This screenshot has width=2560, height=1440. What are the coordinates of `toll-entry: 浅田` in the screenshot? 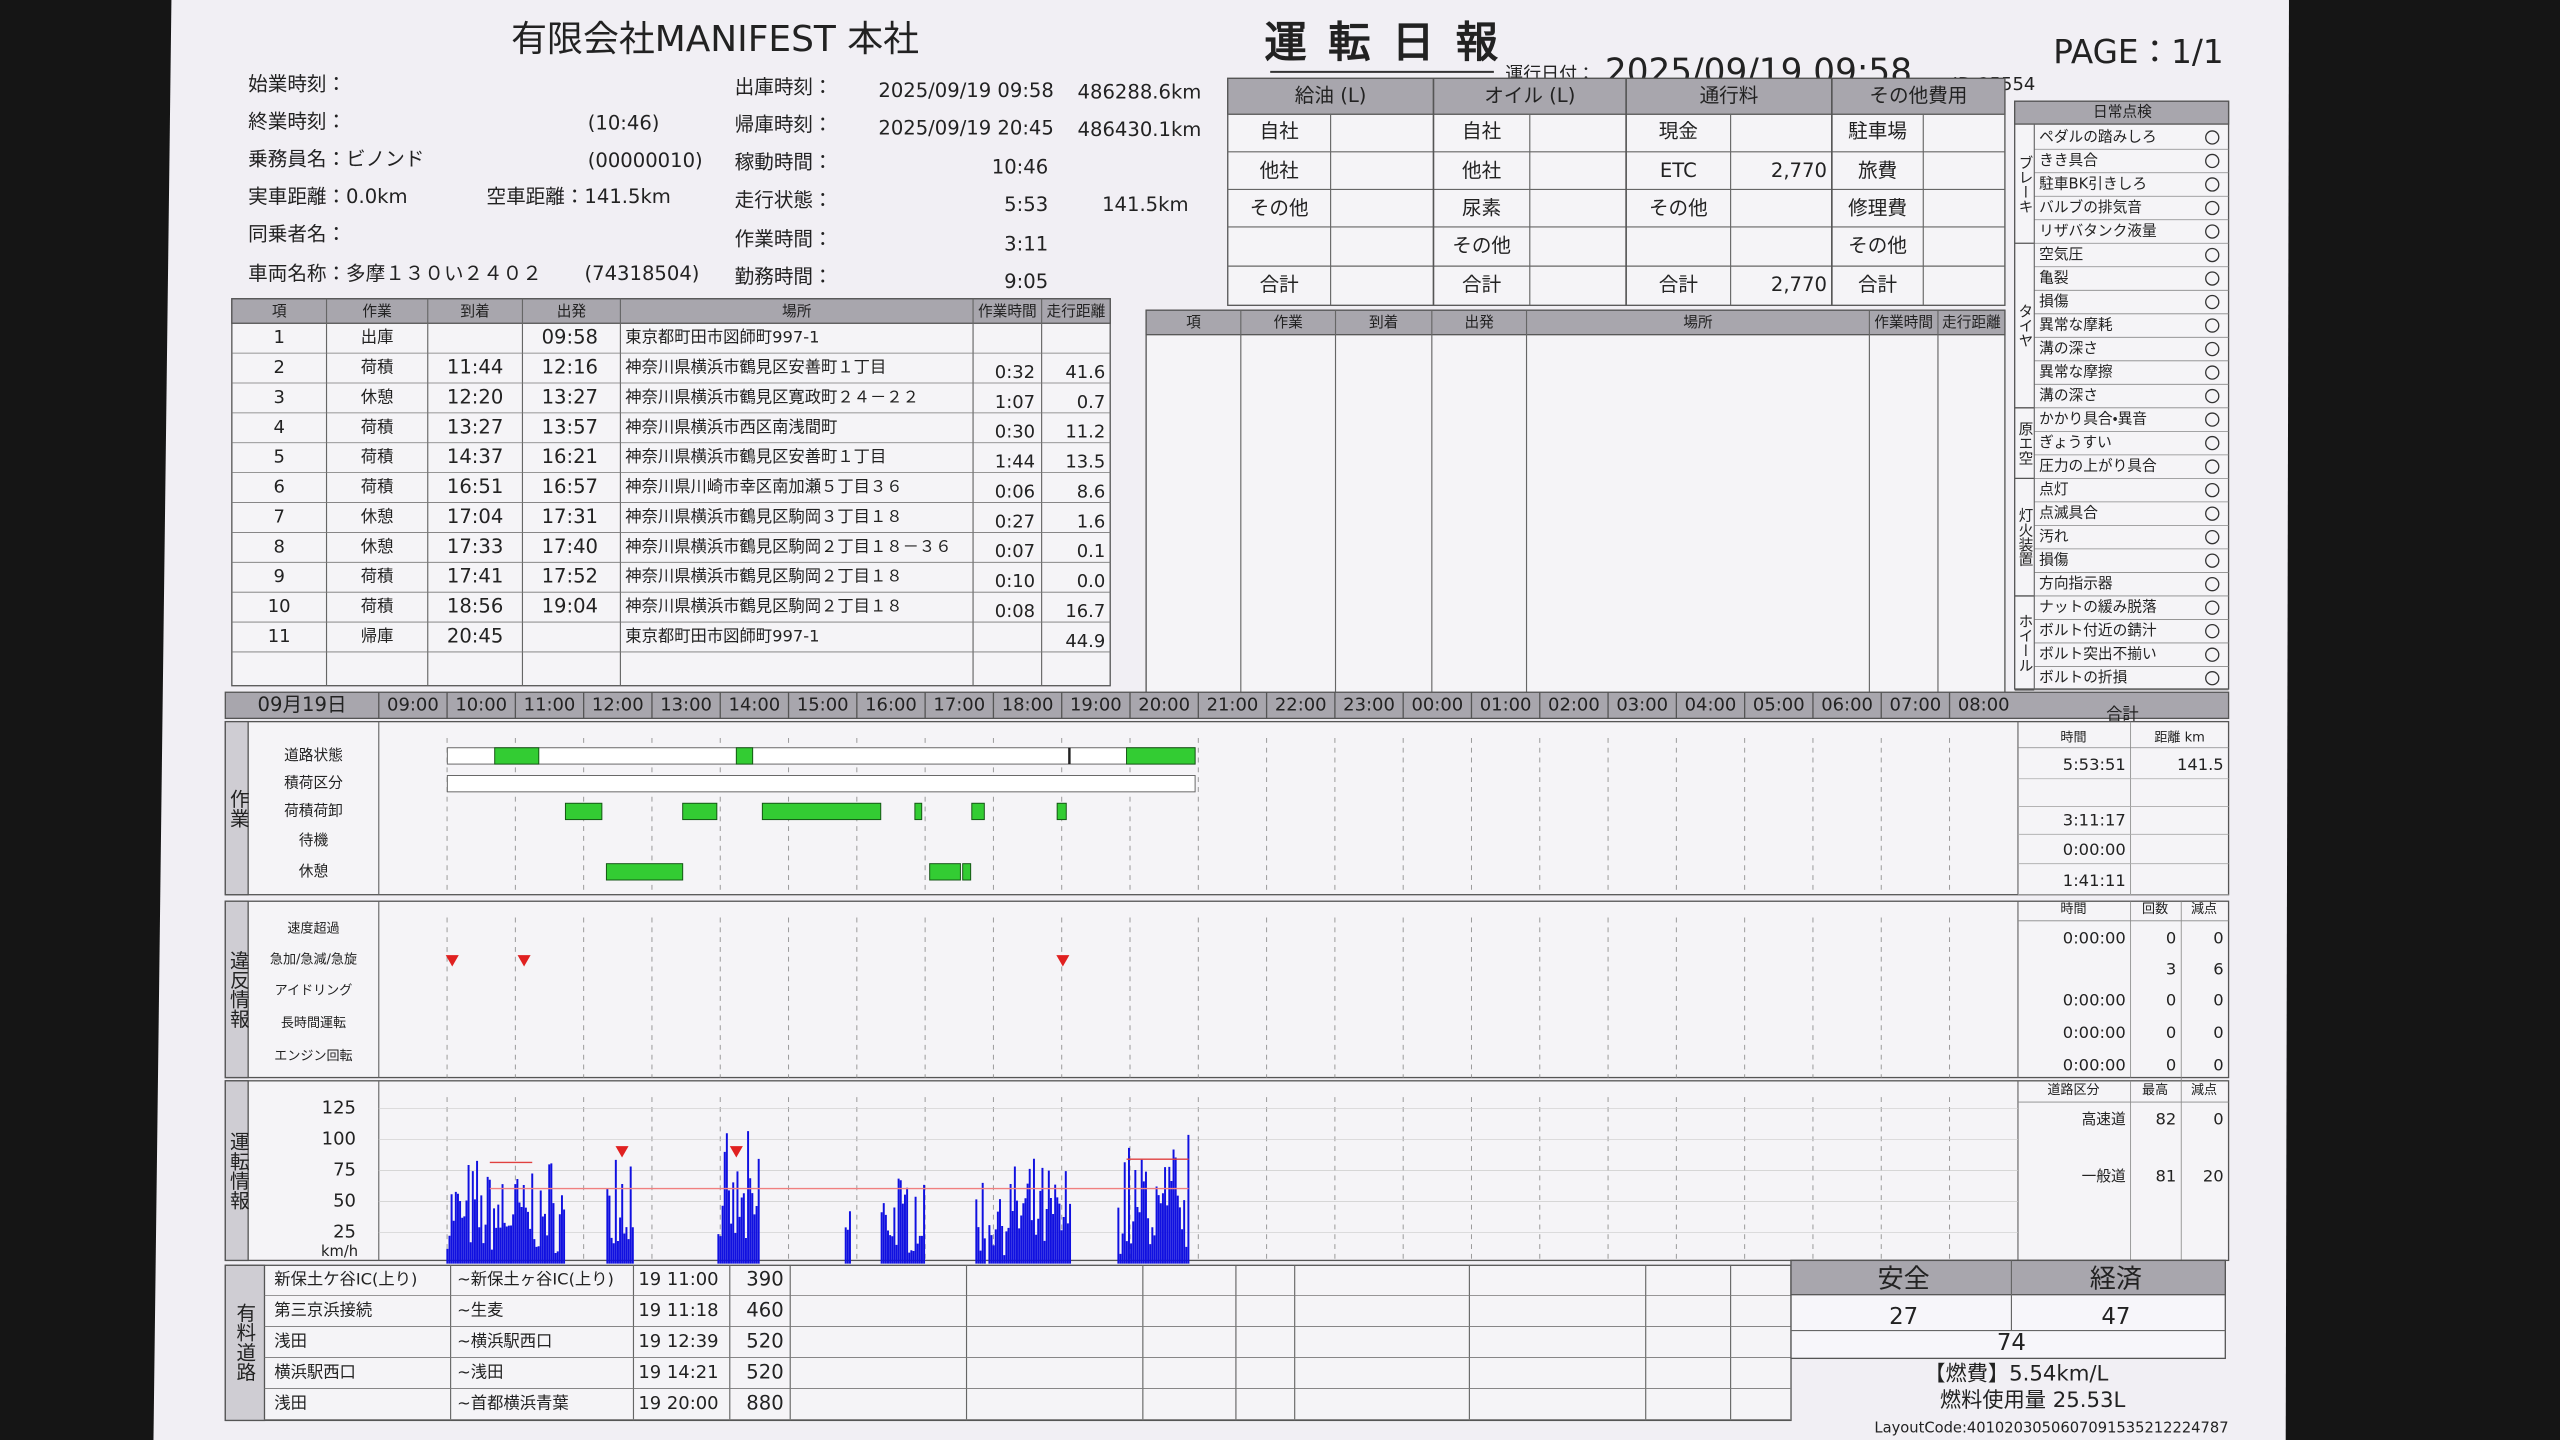 It's located at (290, 1341).